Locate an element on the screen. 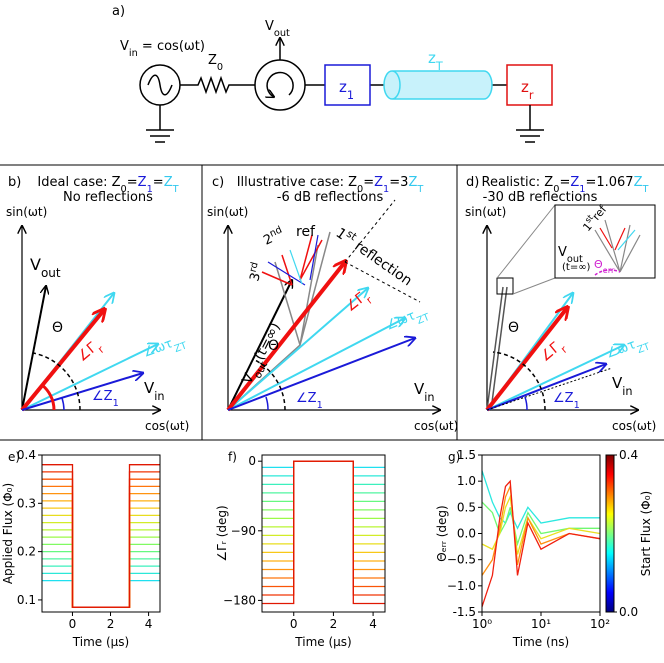 Image resolution: width=664 pixels, height=663 pixels. text-part: =1.067 is located at coordinates (609, 182).